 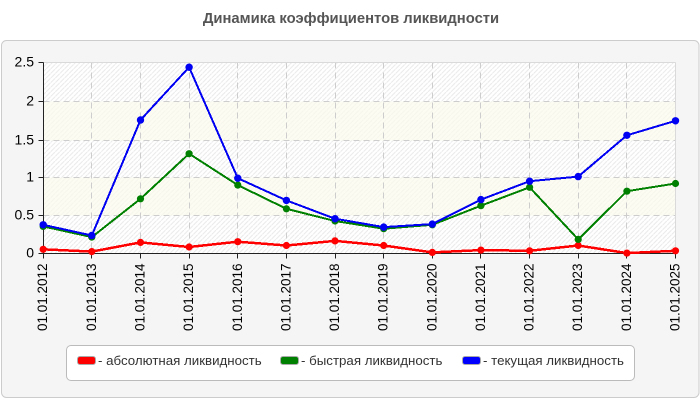 I want to click on svg-text: 01.01.2018, so click(x=334, y=297).